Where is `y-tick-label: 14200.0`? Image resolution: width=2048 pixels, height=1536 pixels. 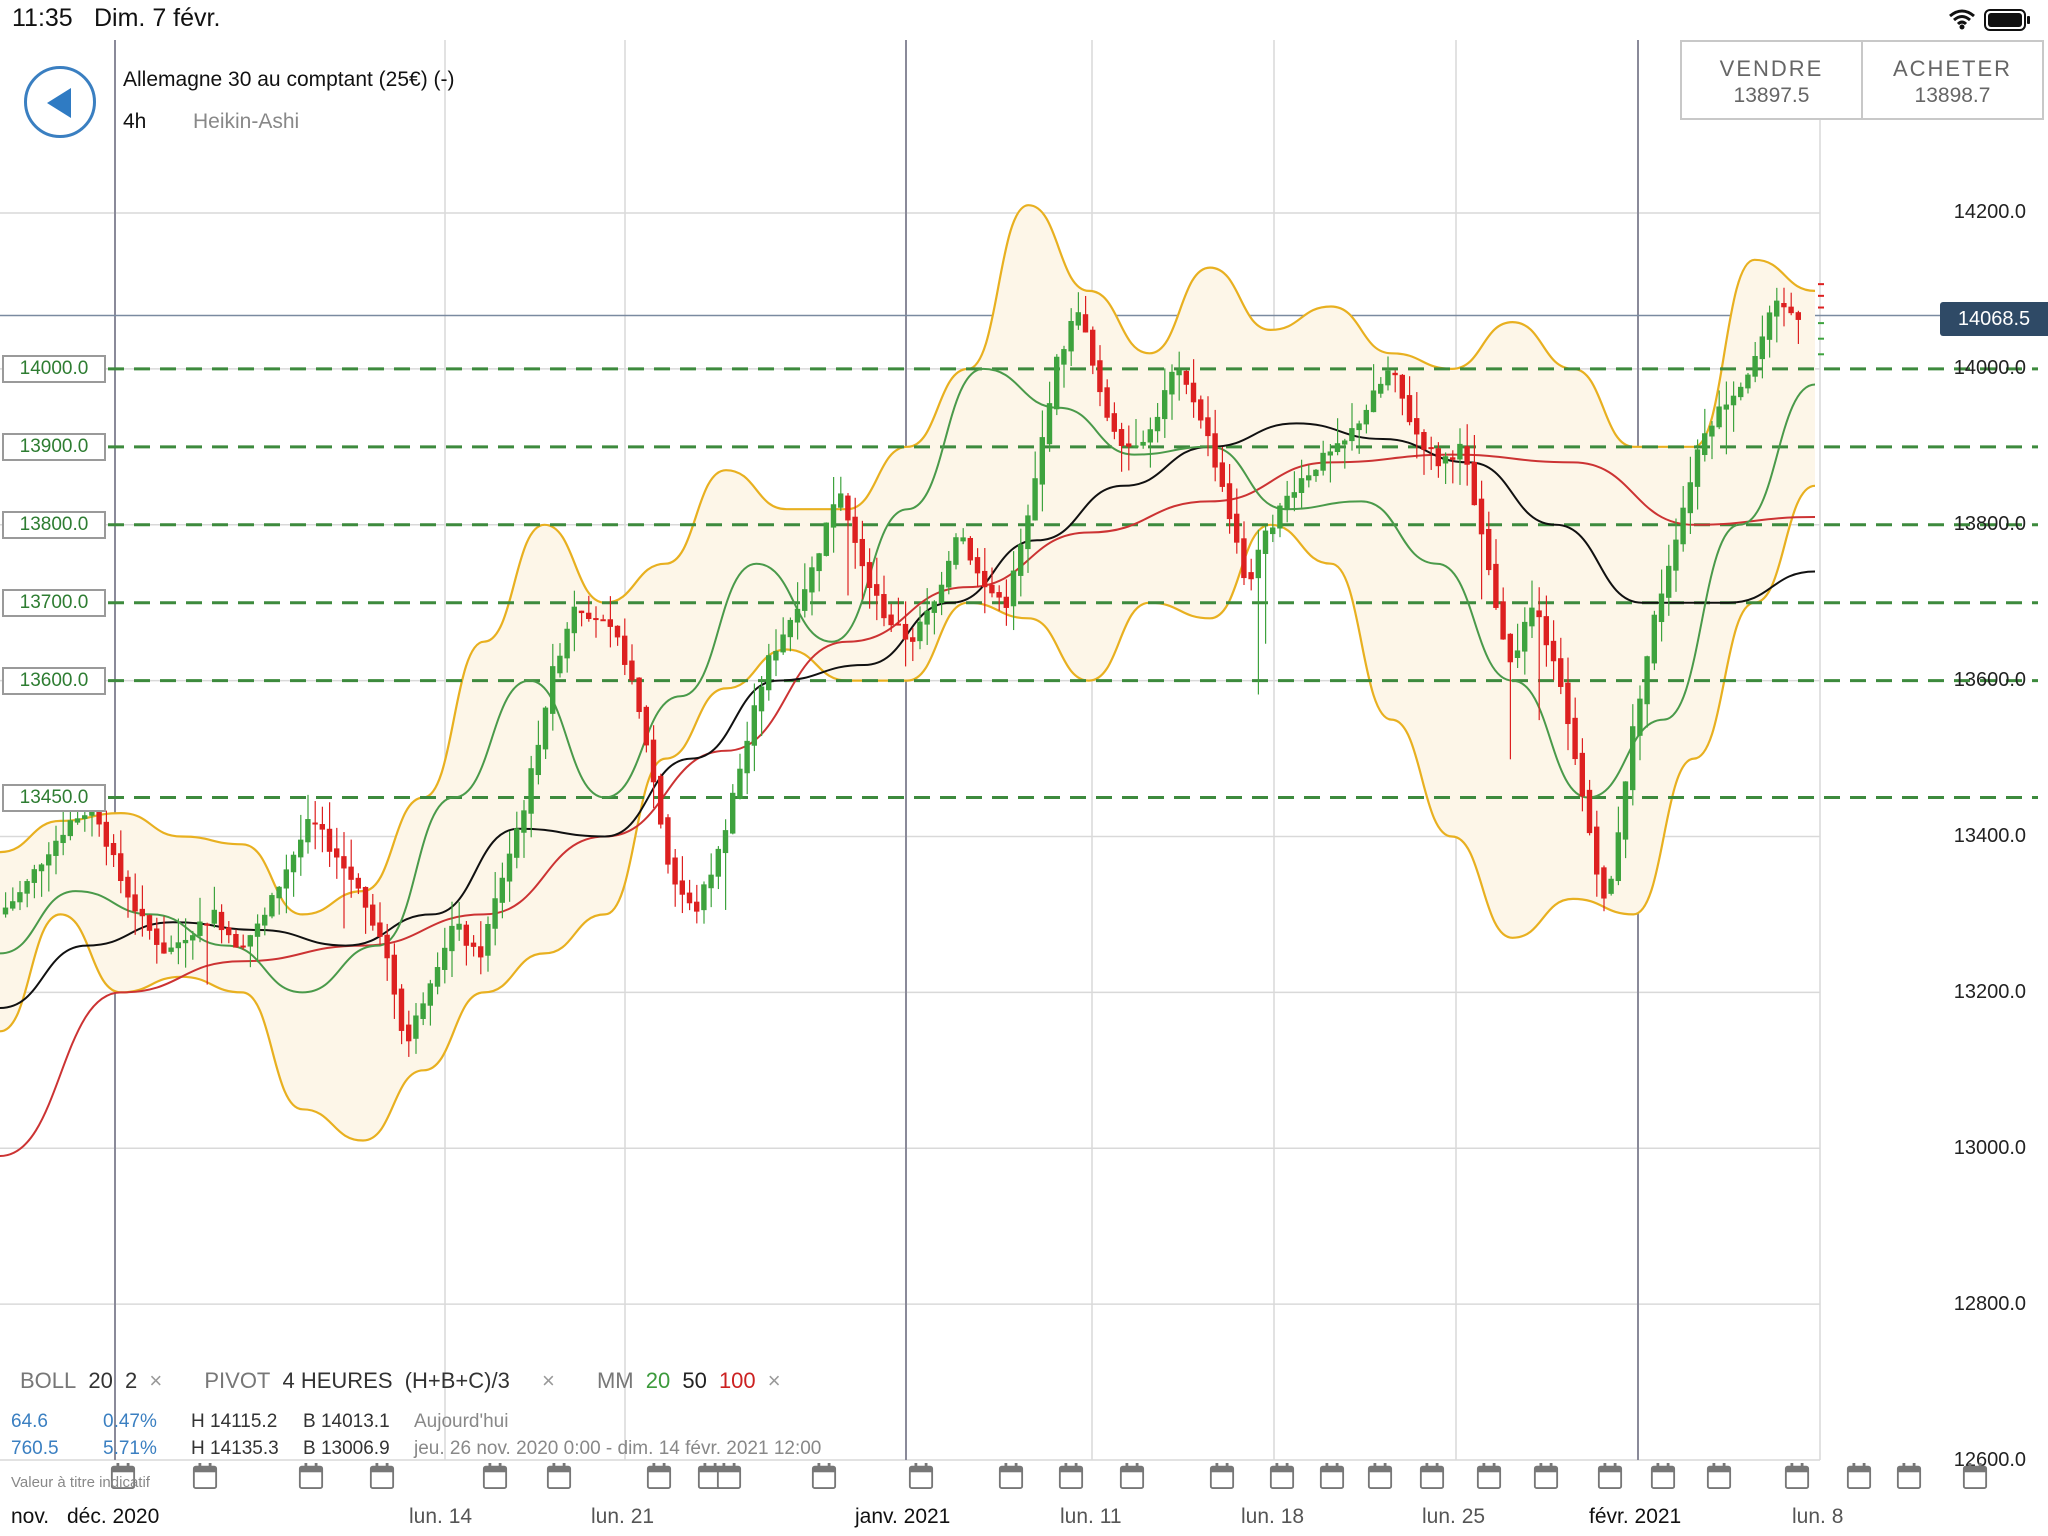
y-tick-label: 14200.0 is located at coordinates (1989, 212).